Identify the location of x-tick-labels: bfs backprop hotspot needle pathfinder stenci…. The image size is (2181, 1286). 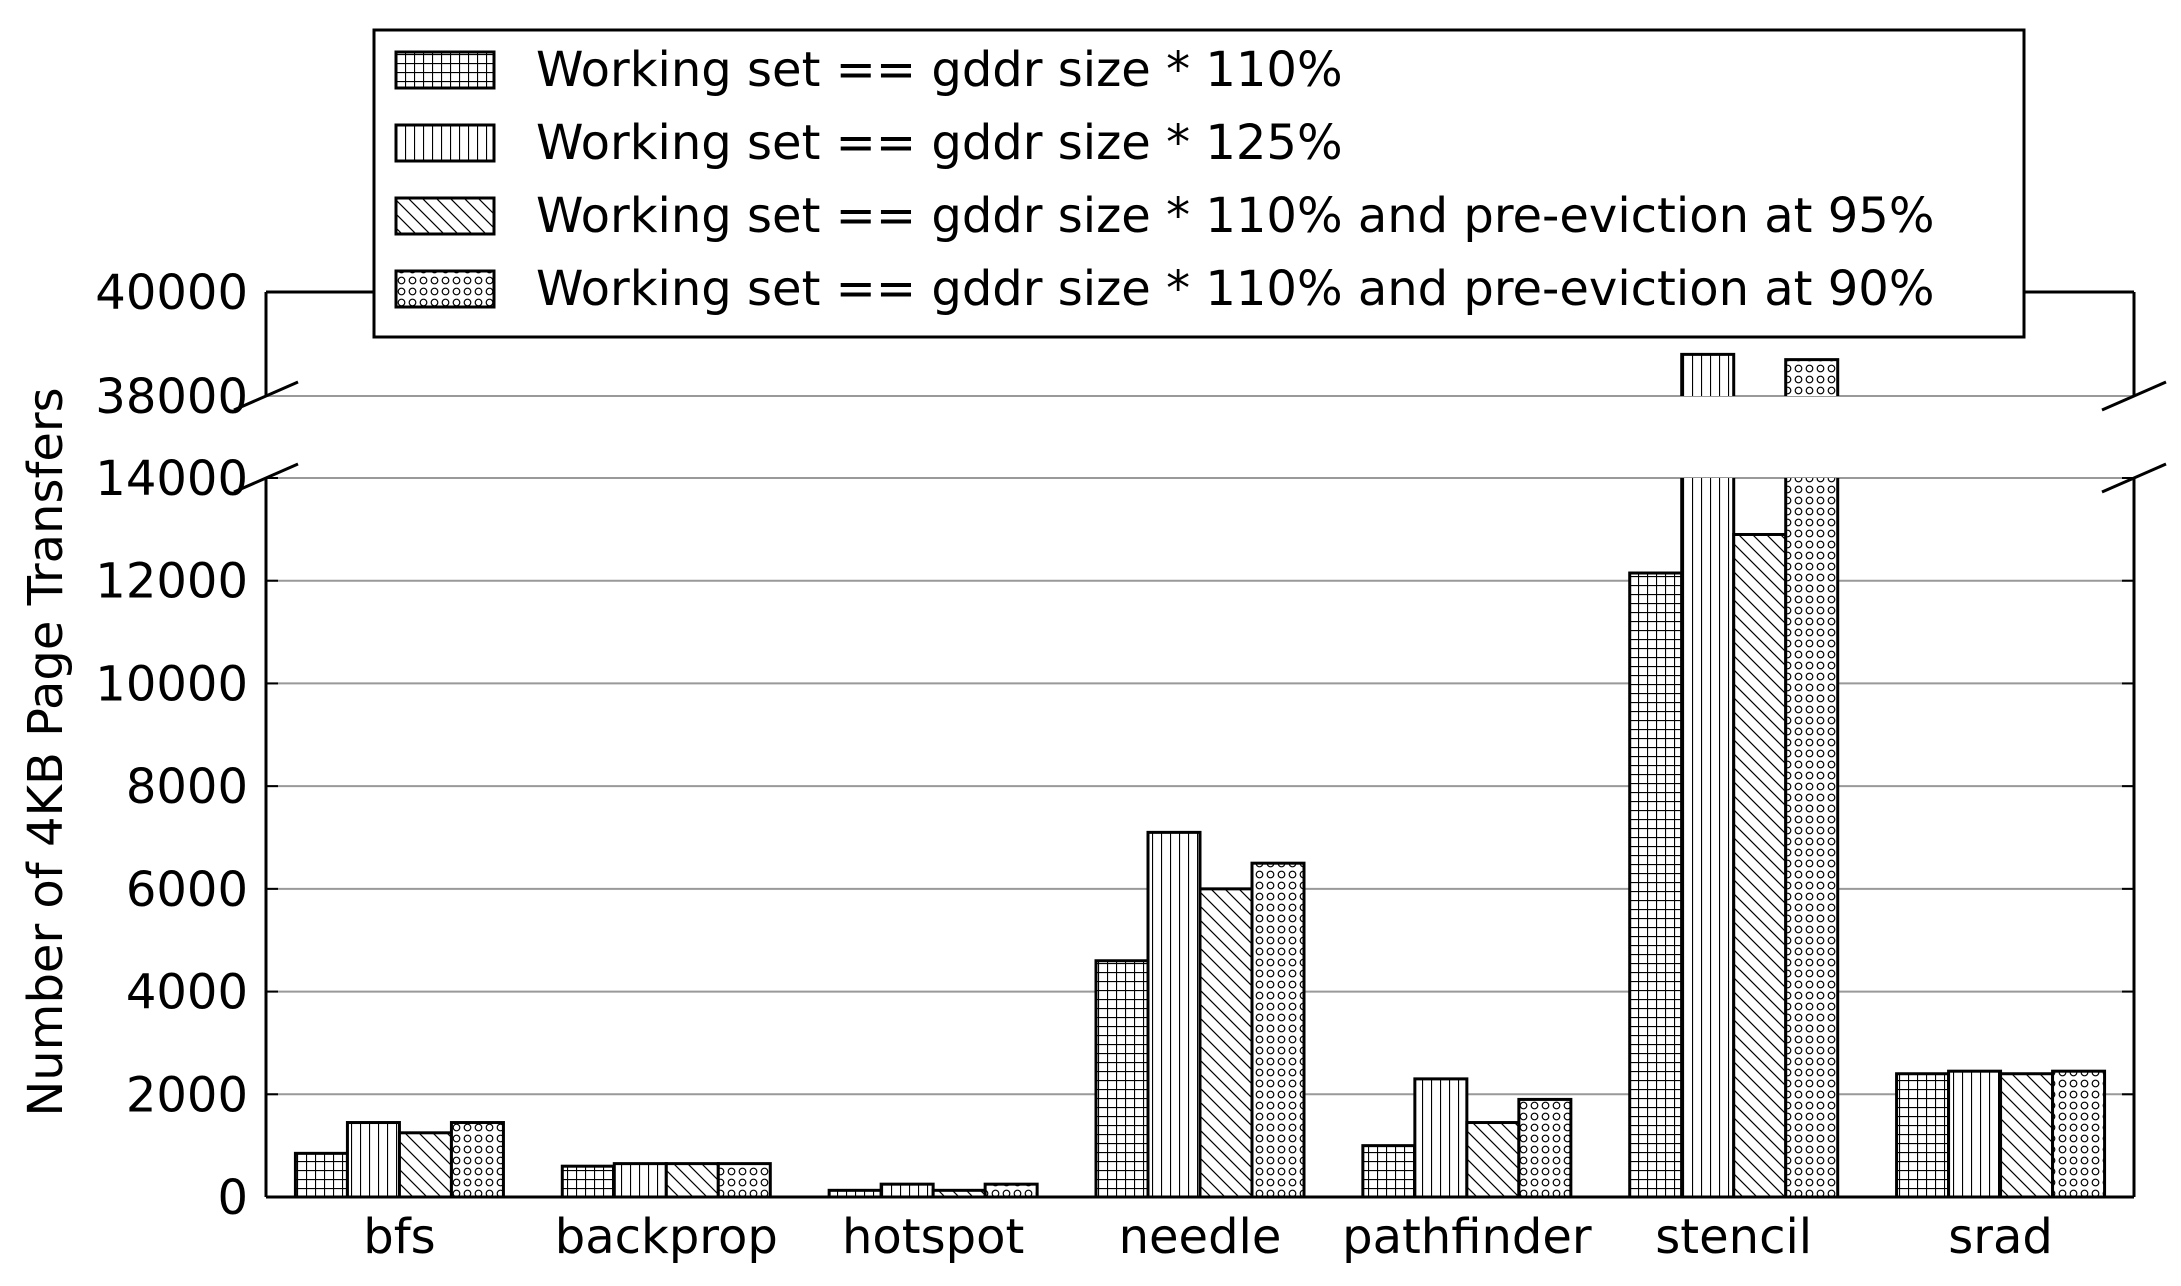
(1208, 1237).